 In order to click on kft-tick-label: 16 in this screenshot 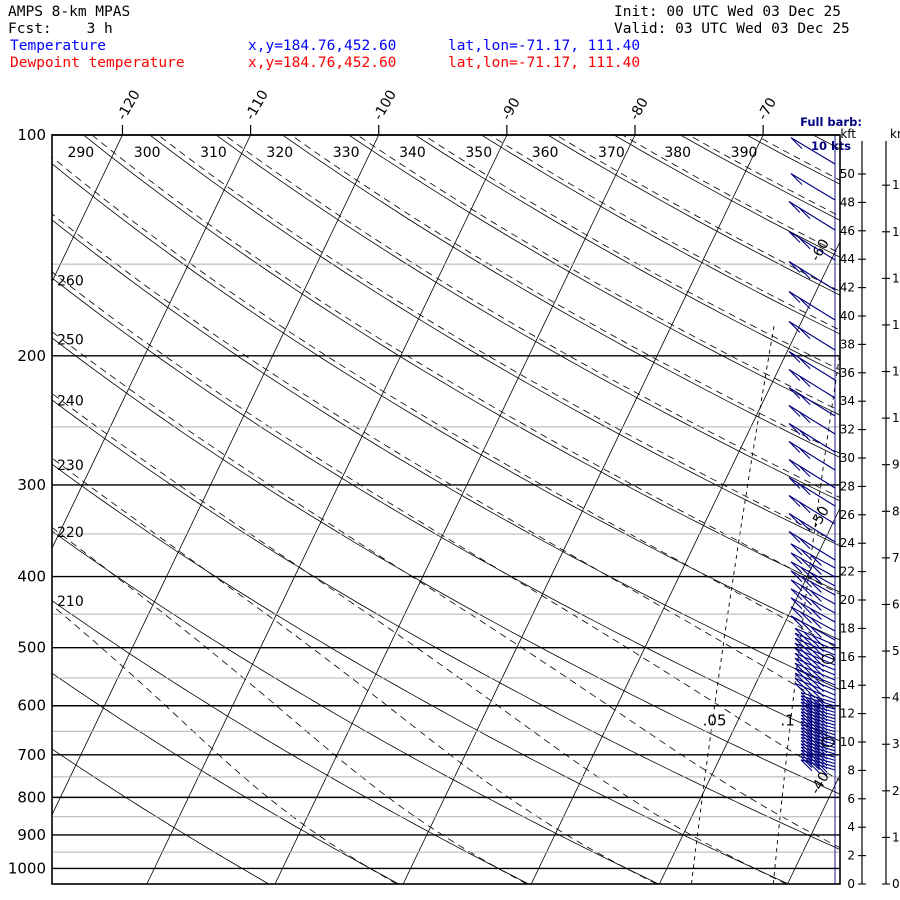, I will do `click(847, 657)`.